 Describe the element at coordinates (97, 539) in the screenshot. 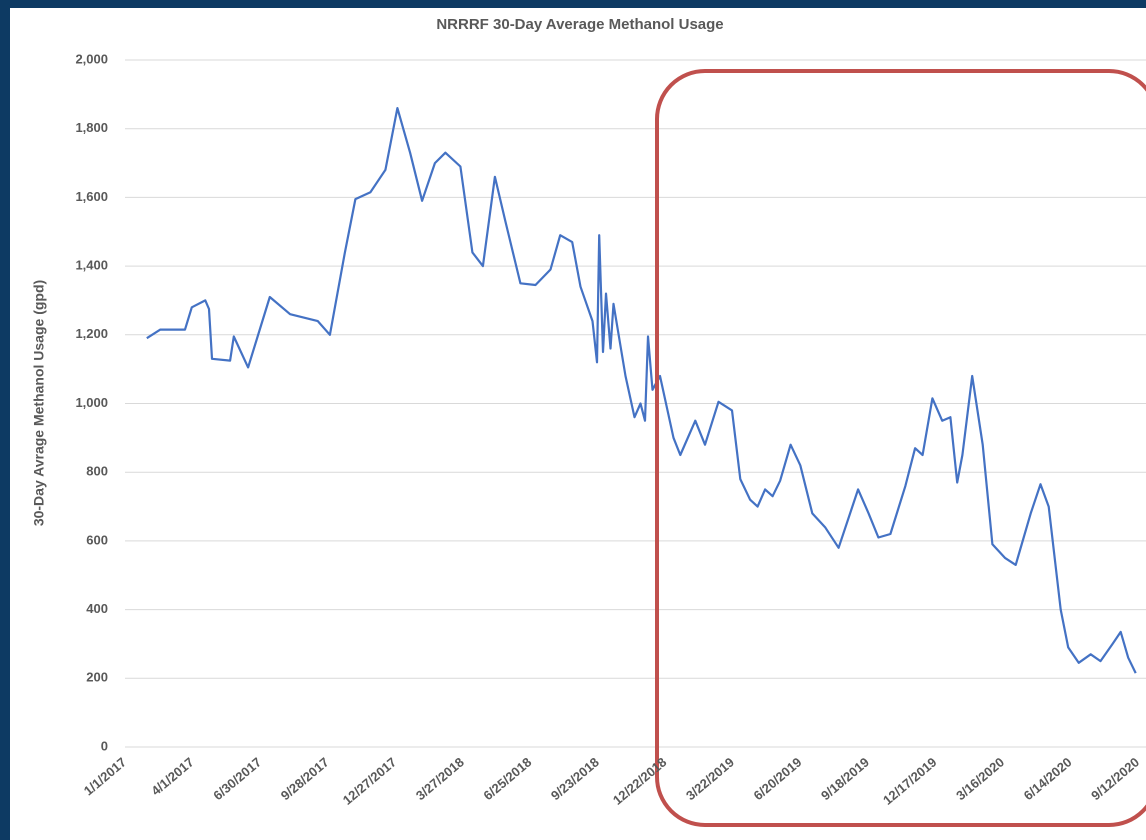

I see `y-tick-label: 600` at that location.